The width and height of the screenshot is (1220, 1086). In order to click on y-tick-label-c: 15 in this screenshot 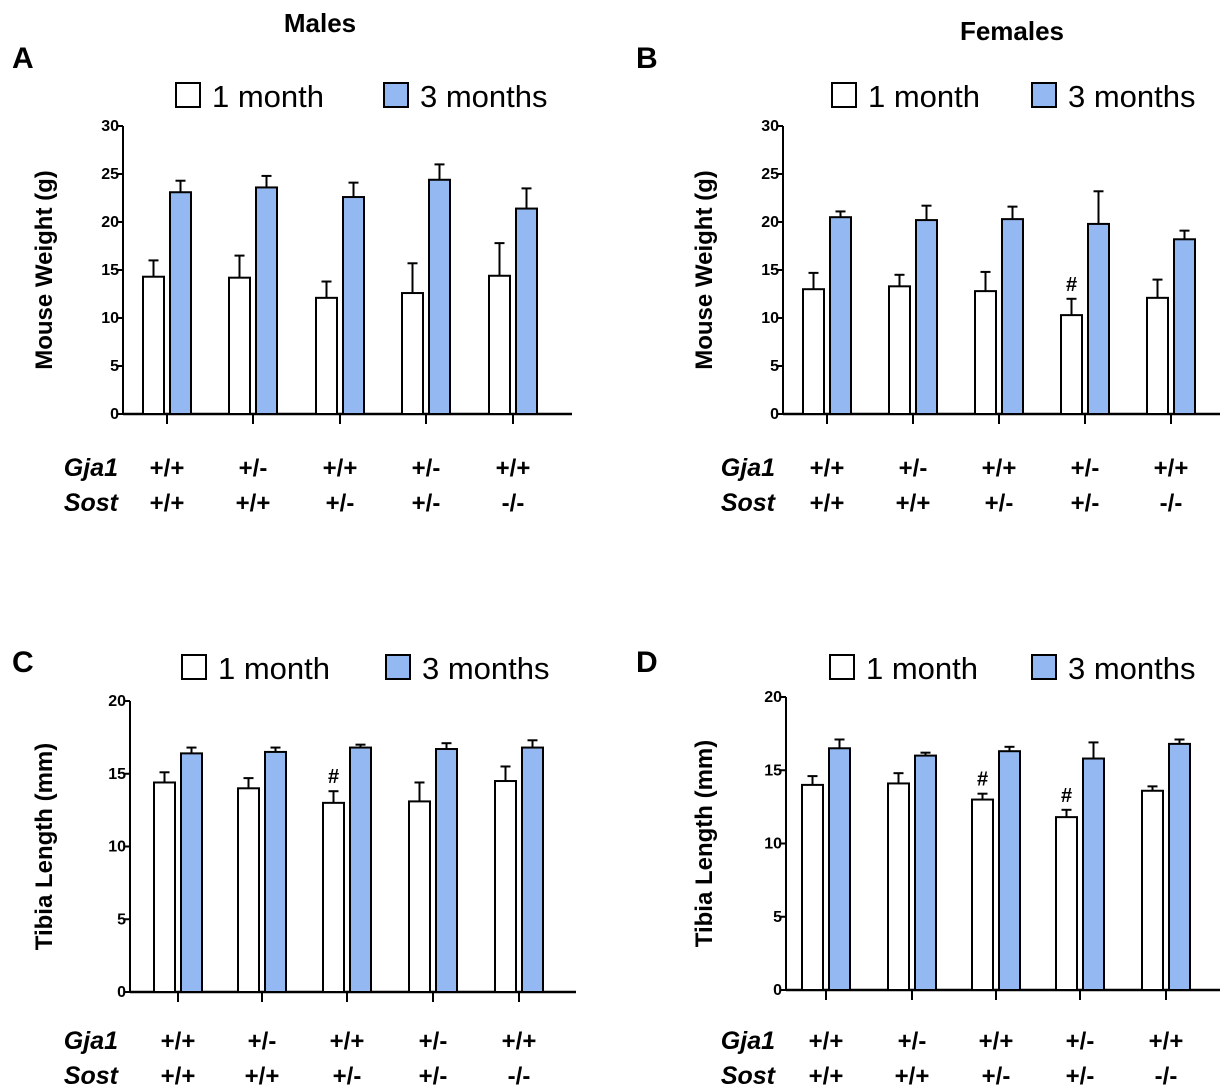, I will do `click(117, 774)`.